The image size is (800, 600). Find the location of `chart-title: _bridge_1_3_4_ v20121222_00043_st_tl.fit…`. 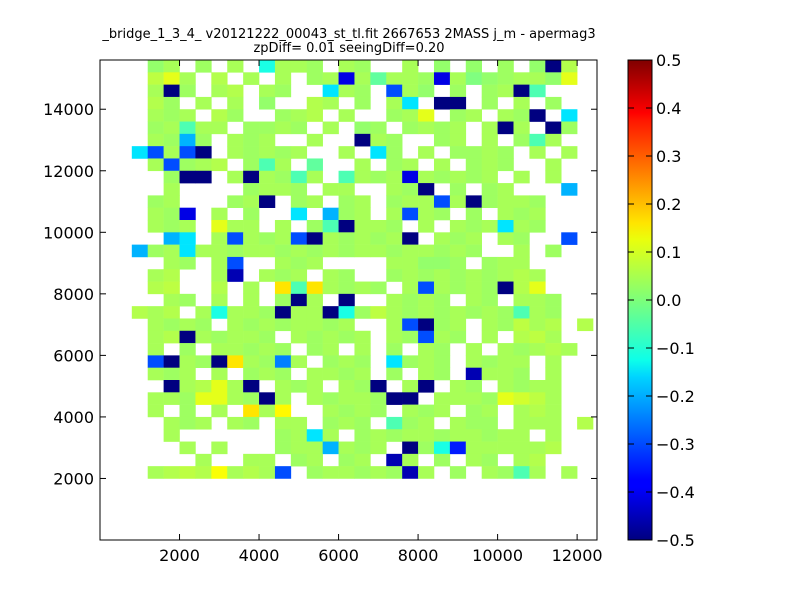

chart-title: _bridge_1_3_4_ v20121222_00043_st_tl.fit… is located at coordinates (348, 34).